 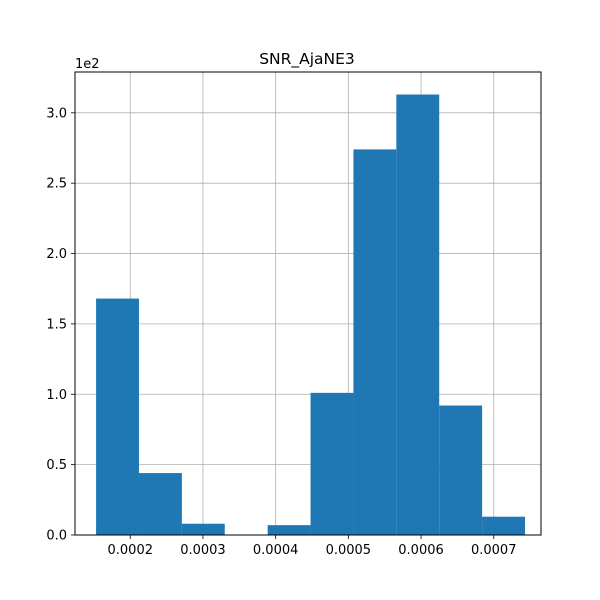 I want to click on y-tick-label: 1.0, so click(x=56, y=395).